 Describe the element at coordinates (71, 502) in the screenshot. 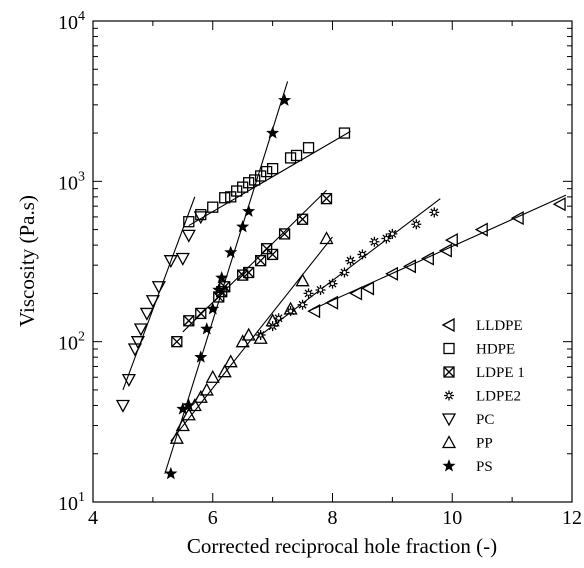

I see `y-tick-label: 10¹` at that location.